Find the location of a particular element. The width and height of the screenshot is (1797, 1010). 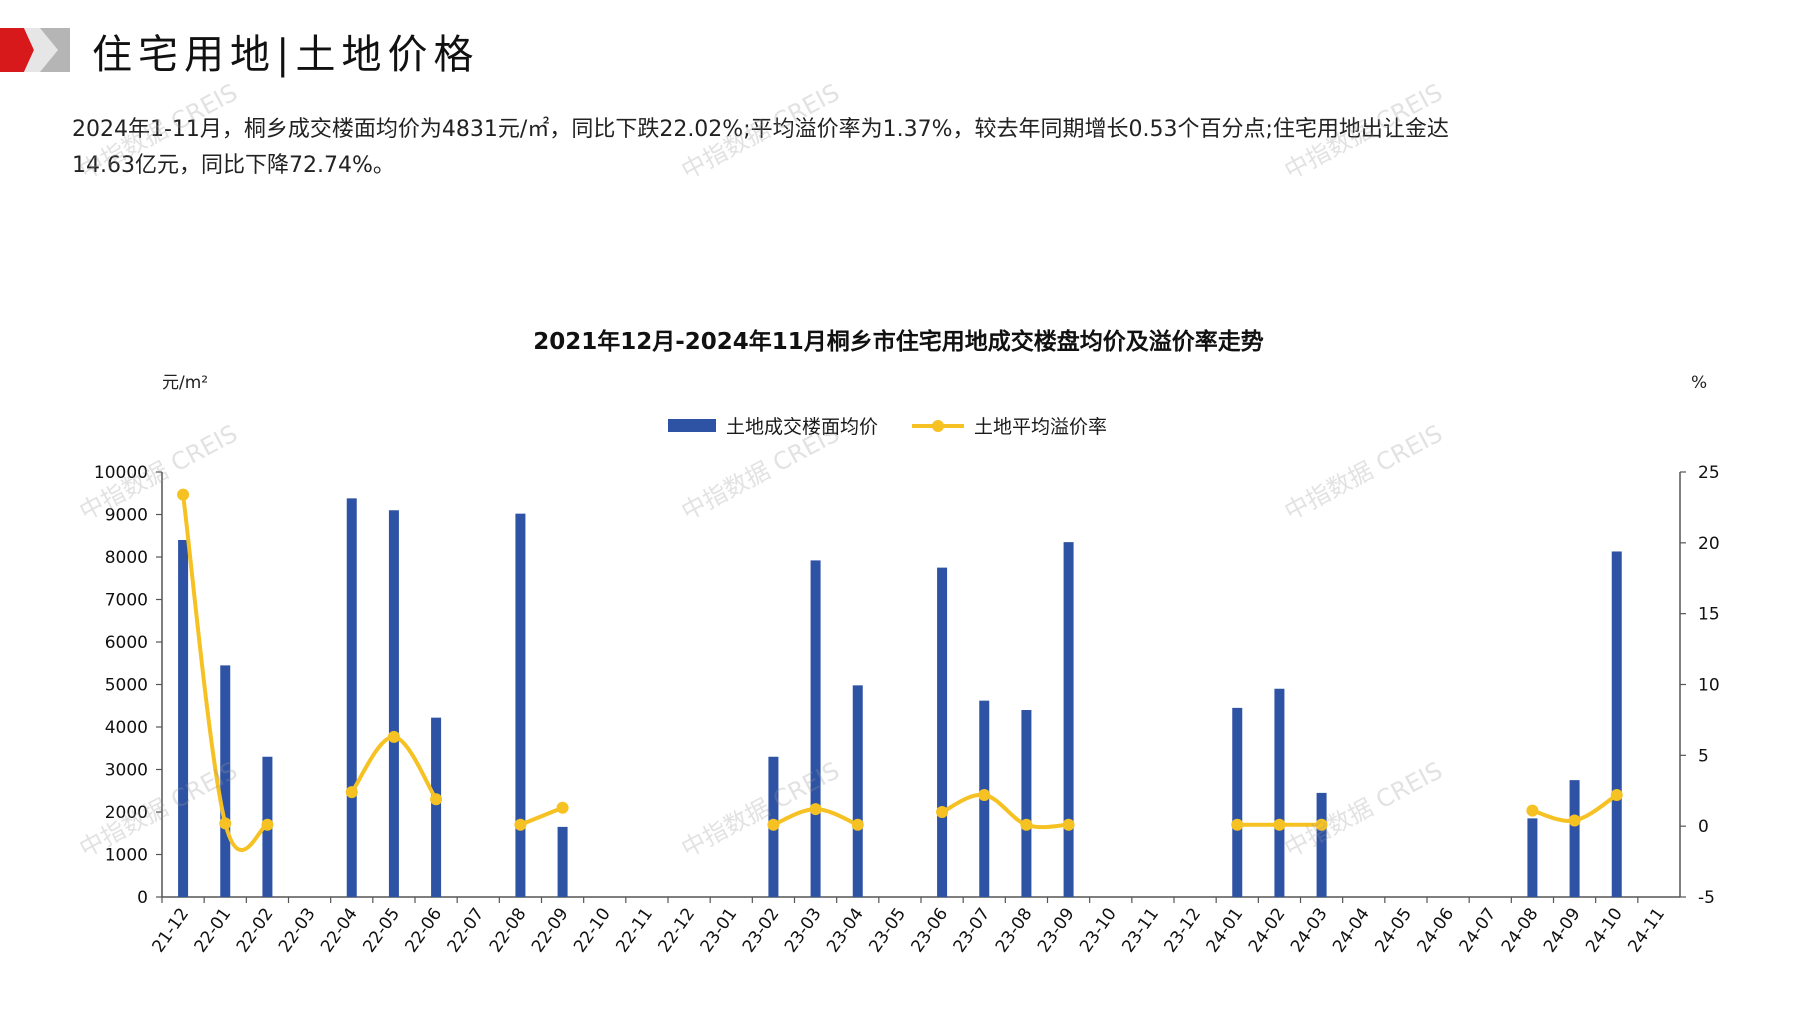

x-tick-label: 23-12 is located at coordinates (1182, 930).